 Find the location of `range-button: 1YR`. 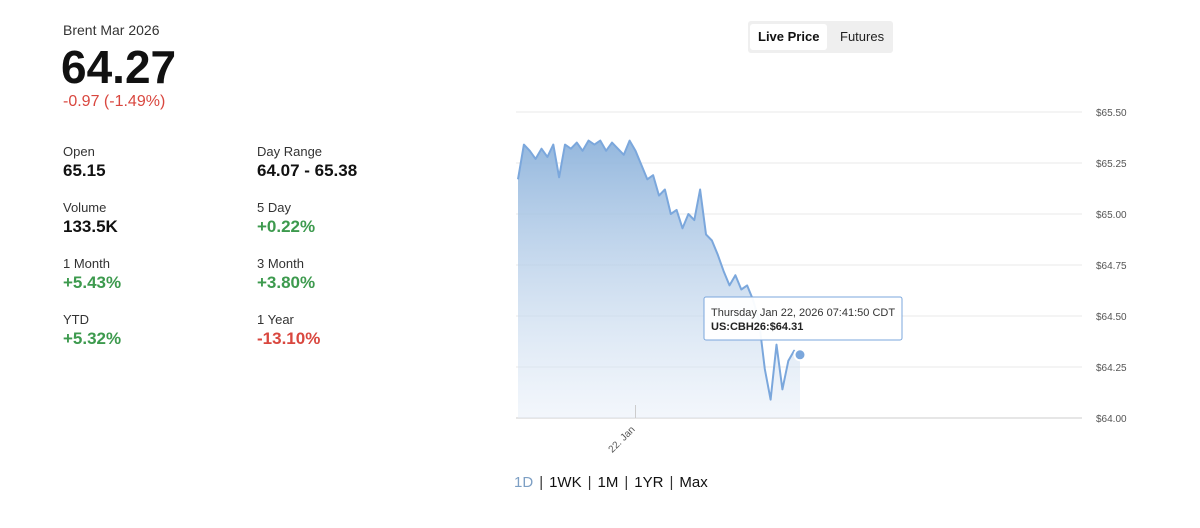

range-button: 1YR is located at coordinates (649, 482).